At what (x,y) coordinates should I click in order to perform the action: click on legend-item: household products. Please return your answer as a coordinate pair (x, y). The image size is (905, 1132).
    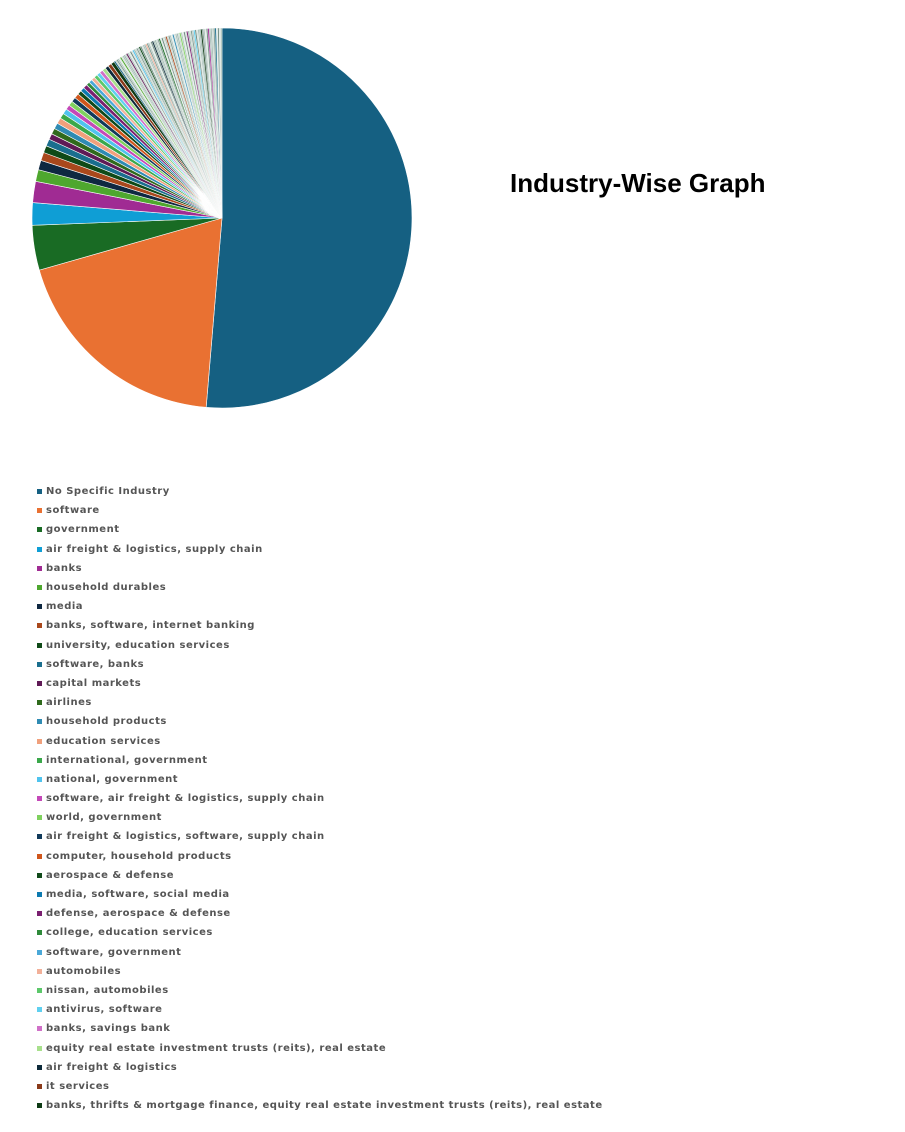
    Looking at the image, I should click on (320, 721).